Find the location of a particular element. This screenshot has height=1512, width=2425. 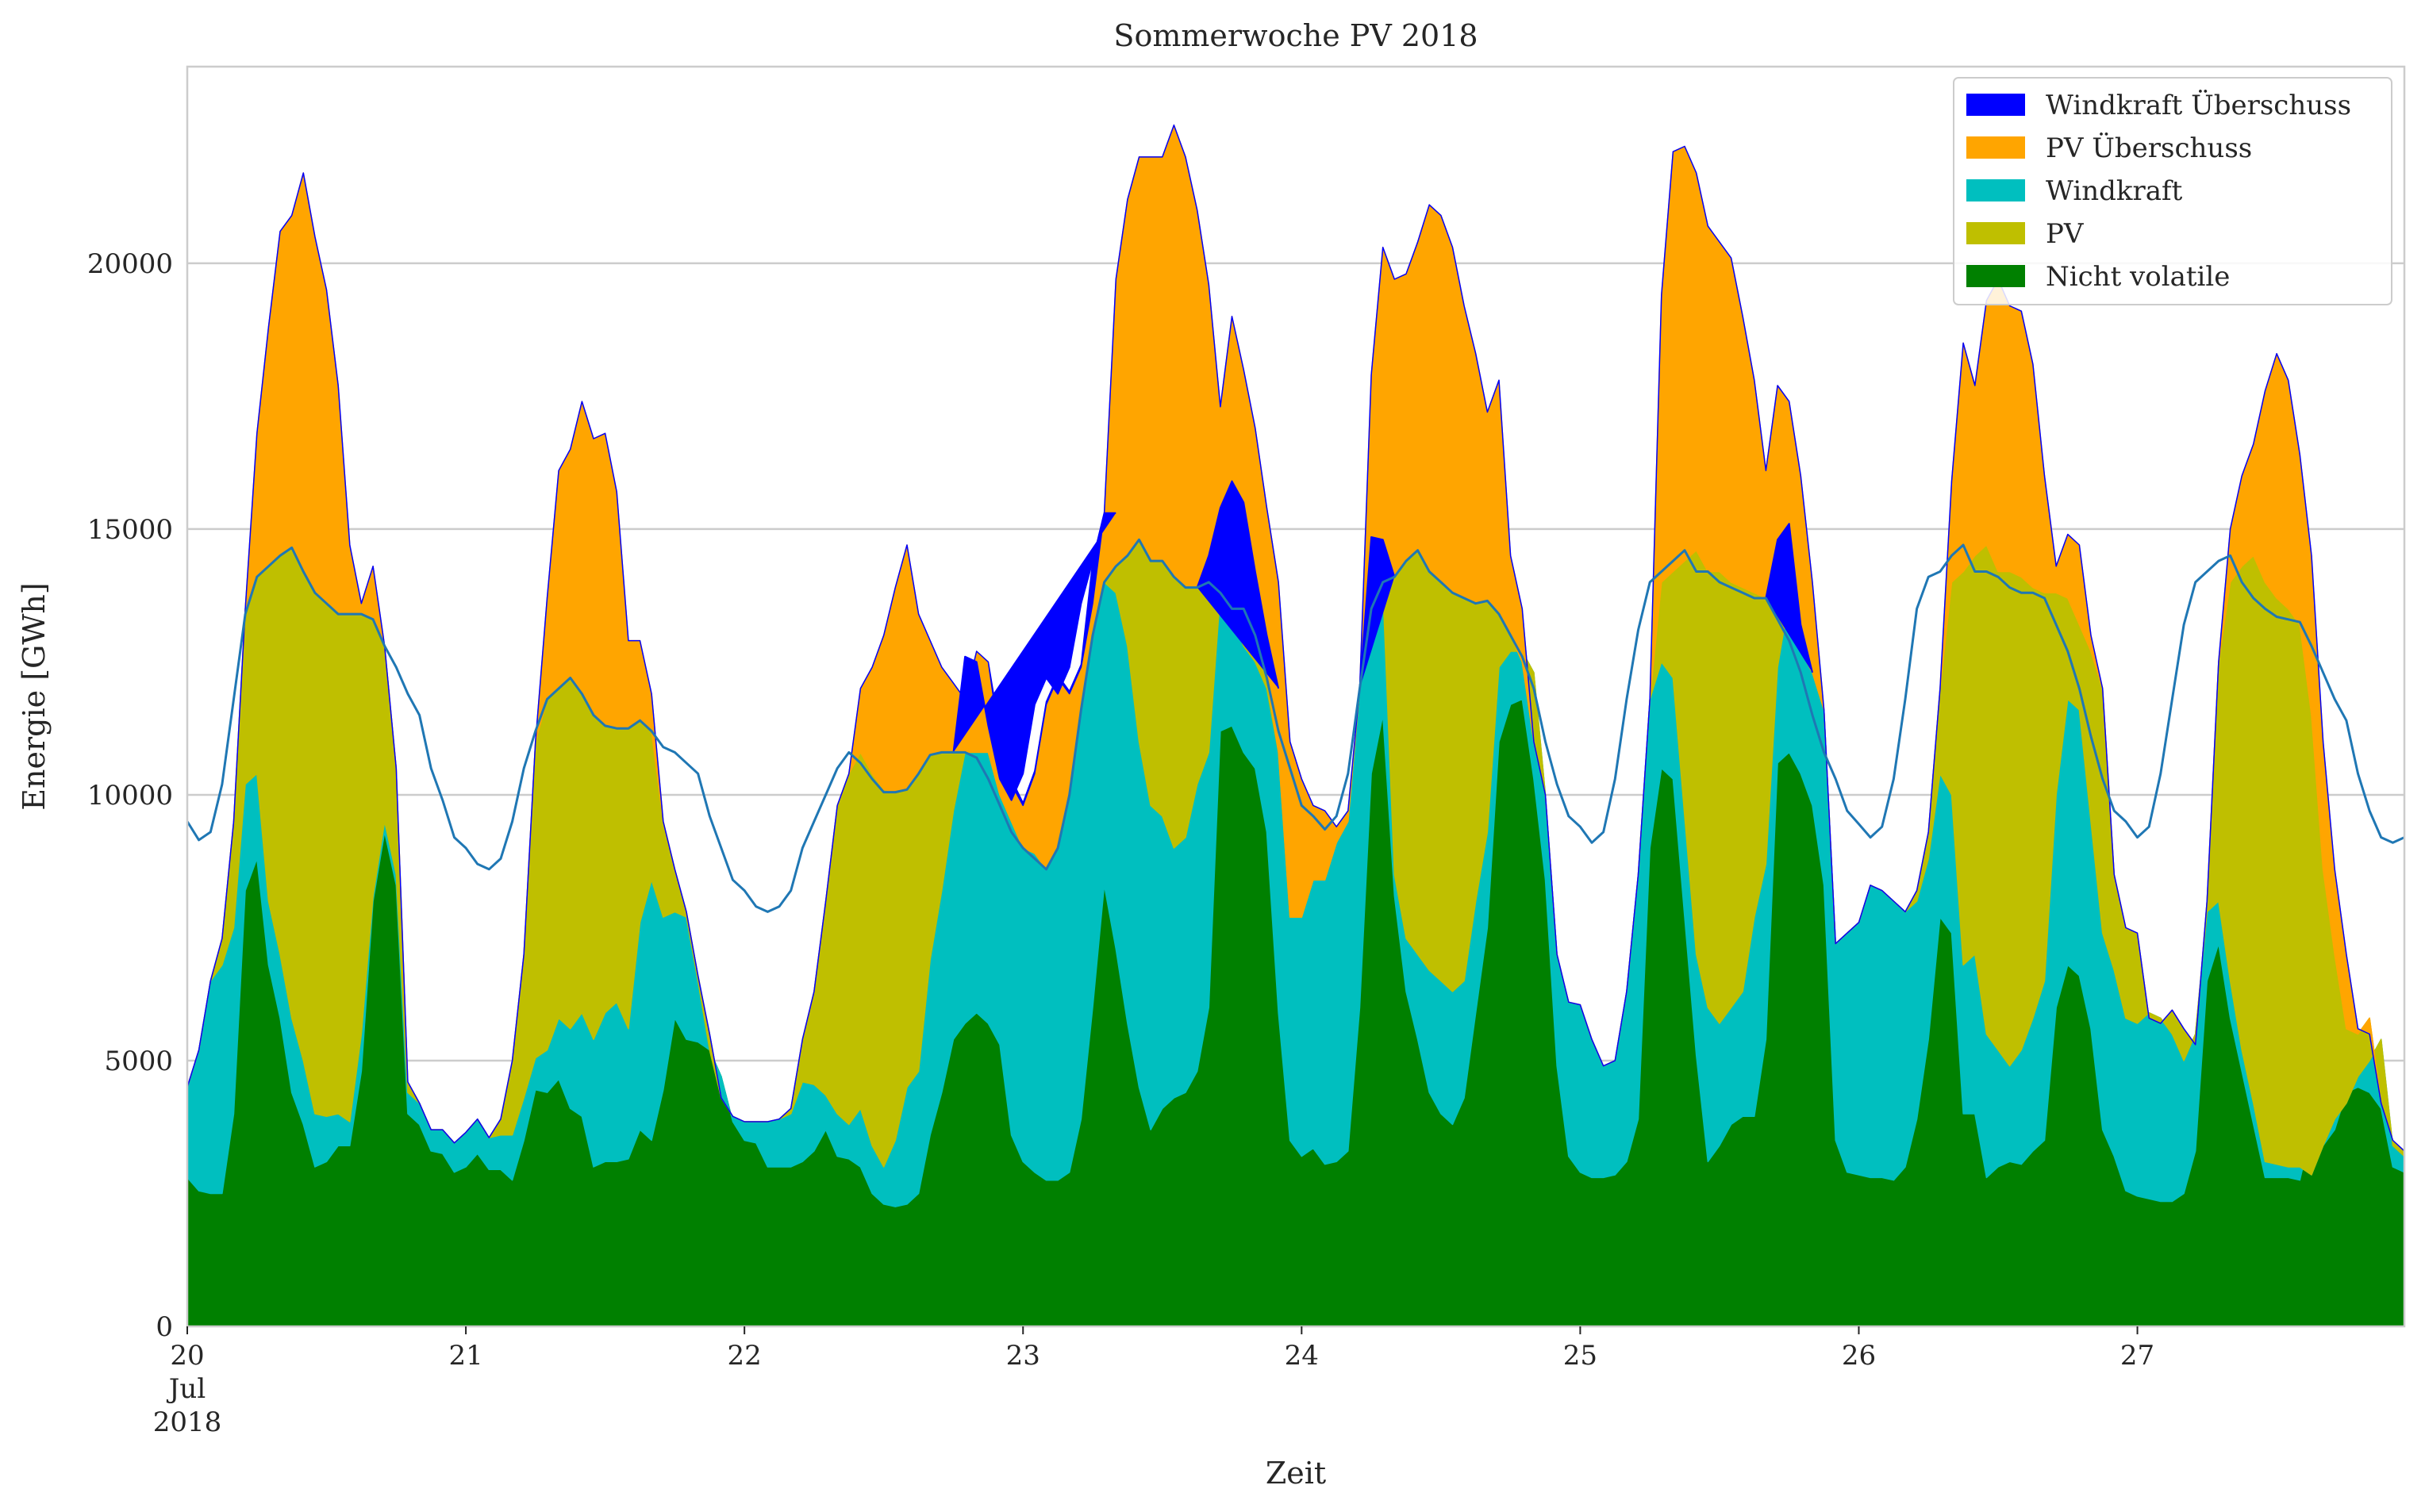

y-axis-label: Energie [GWh] is located at coordinates (35, 696).